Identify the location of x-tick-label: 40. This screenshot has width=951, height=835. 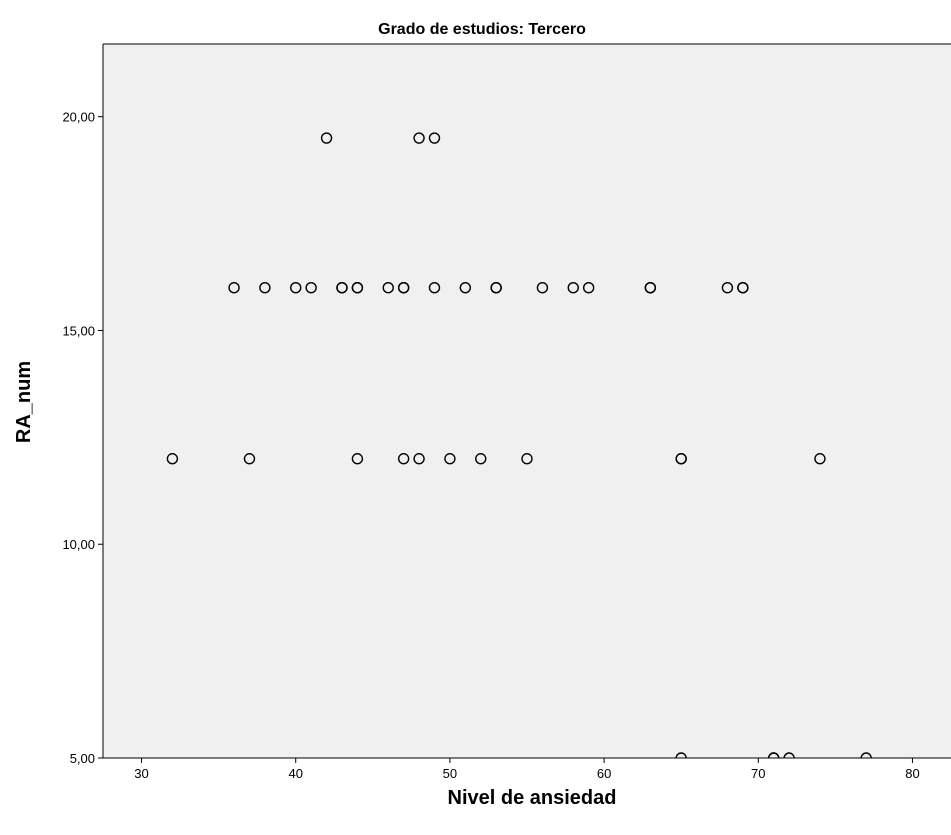
(295, 773).